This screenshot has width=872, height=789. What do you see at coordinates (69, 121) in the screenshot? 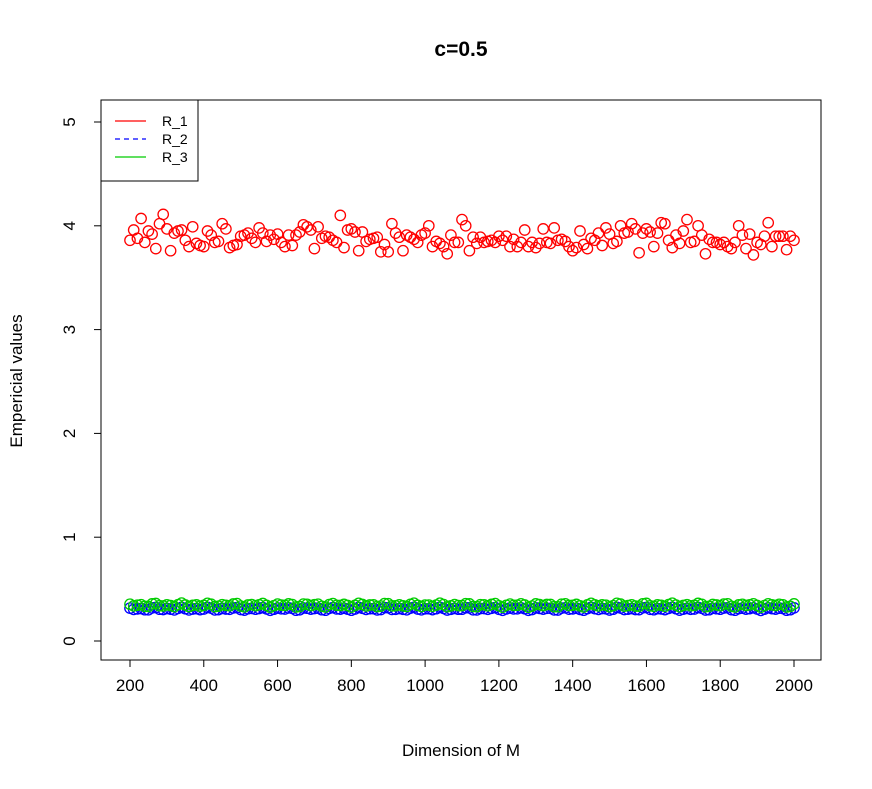
I see `y-tick-label: 5` at bounding box center [69, 121].